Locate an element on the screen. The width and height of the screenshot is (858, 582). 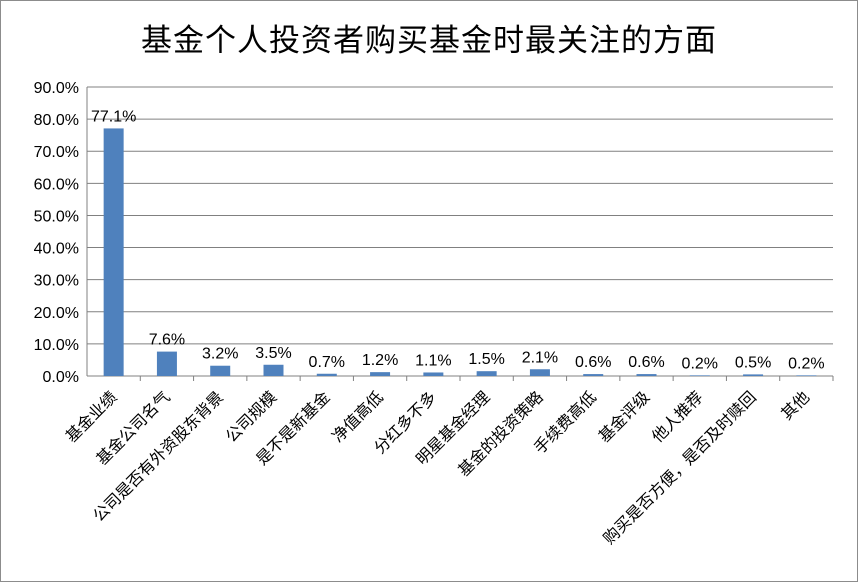
data-label: 3.5% is located at coordinates (273, 353).